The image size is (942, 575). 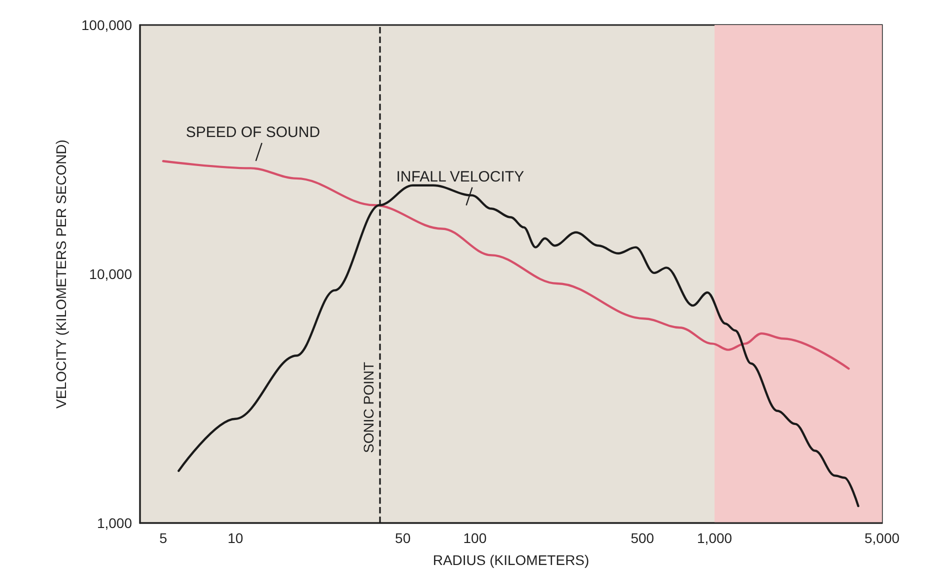 What do you see at coordinates (110, 274) in the screenshot?
I see `y-tick-label: 10,000` at bounding box center [110, 274].